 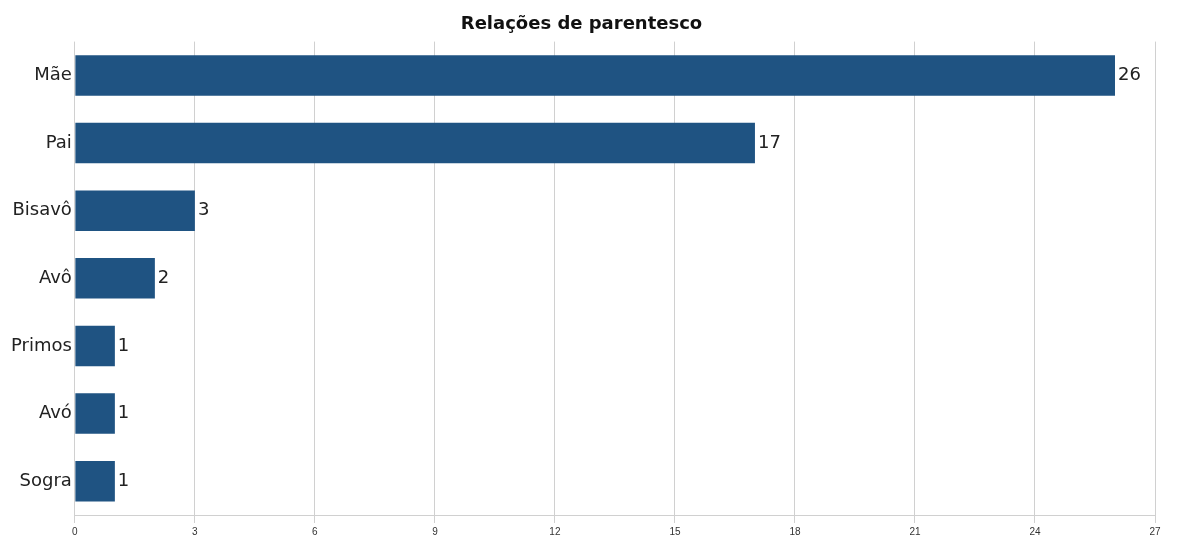 What do you see at coordinates (45, 479) in the screenshot?
I see `y-tick-label: Sogra` at bounding box center [45, 479].